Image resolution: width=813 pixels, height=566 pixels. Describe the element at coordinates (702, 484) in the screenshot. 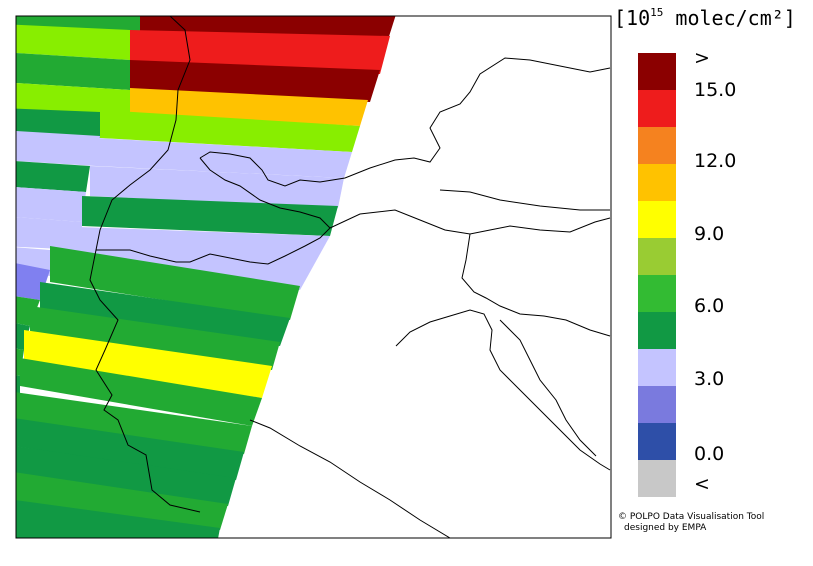

I see `colorbar-label: <` at that location.